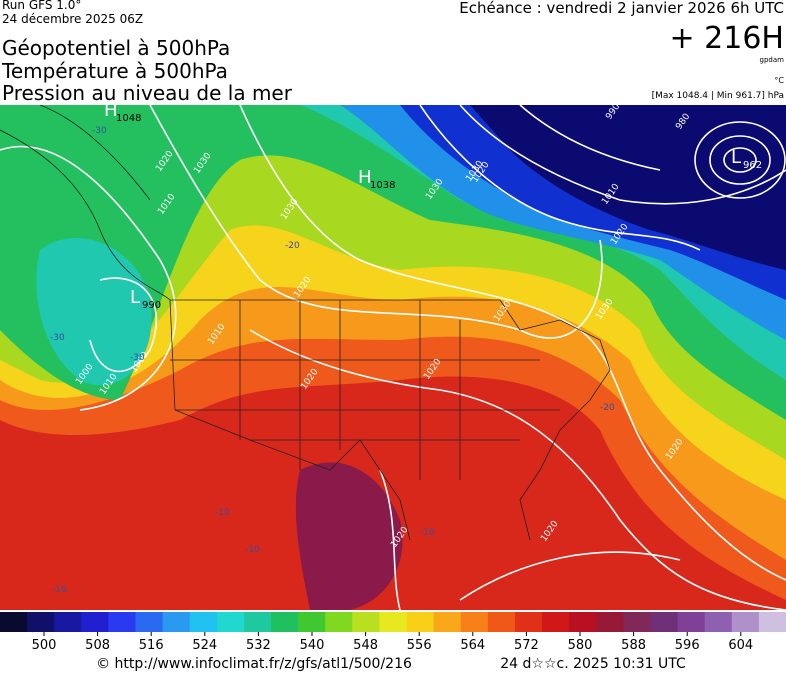 This screenshot has width=786, height=676. What do you see at coordinates (116, 48) in the screenshot?
I see `title-line: Géopotentiel à 500hPa` at bounding box center [116, 48].